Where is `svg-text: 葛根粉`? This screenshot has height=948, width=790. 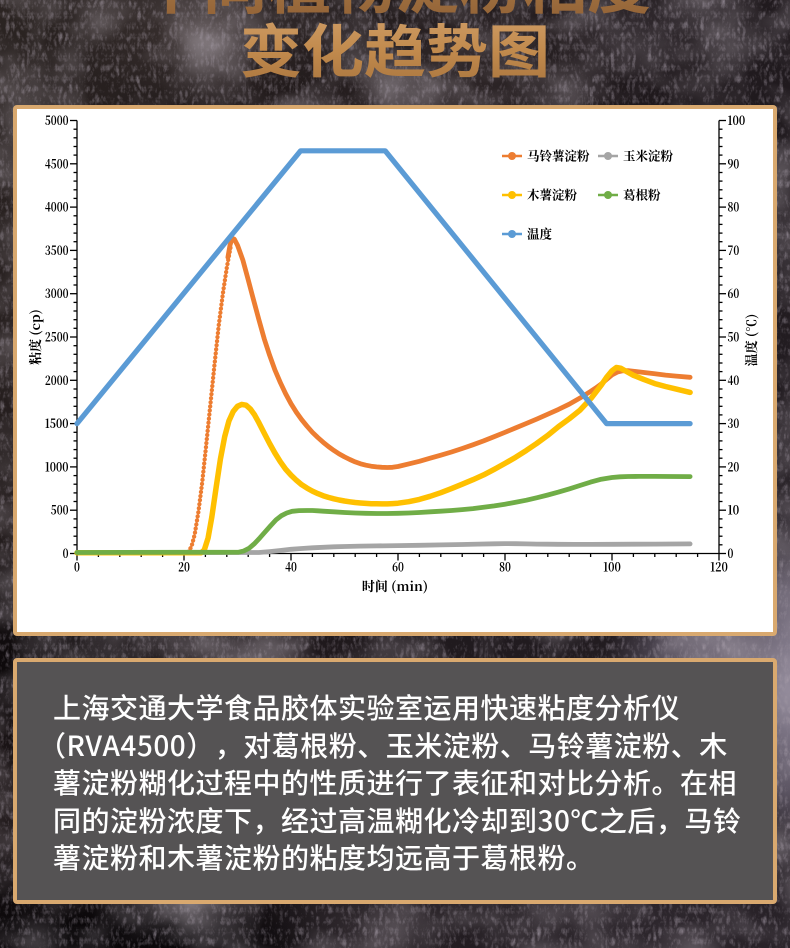 svg-text: 葛根粉 is located at coordinates (642, 195).